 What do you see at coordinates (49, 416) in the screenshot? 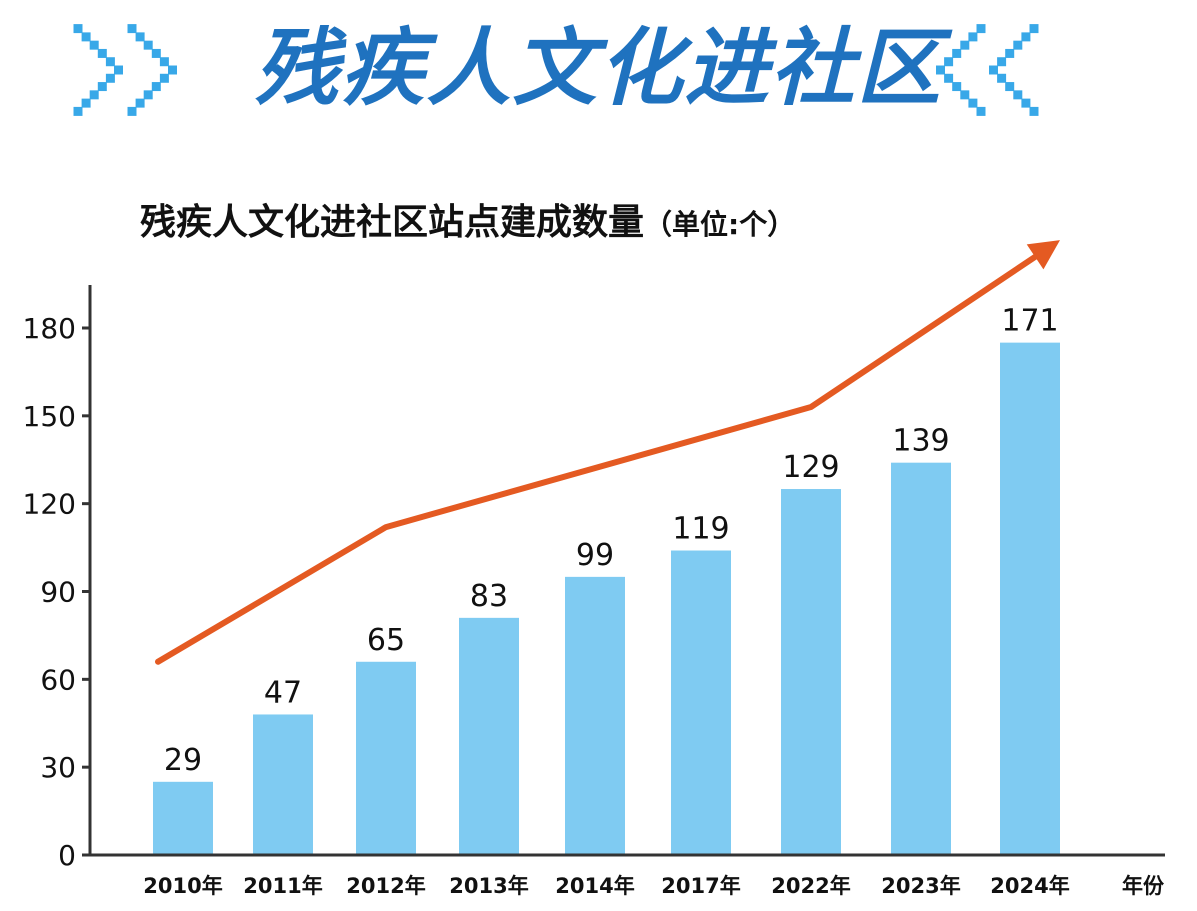
I see `y-tick-label-150: 150` at bounding box center [49, 416].